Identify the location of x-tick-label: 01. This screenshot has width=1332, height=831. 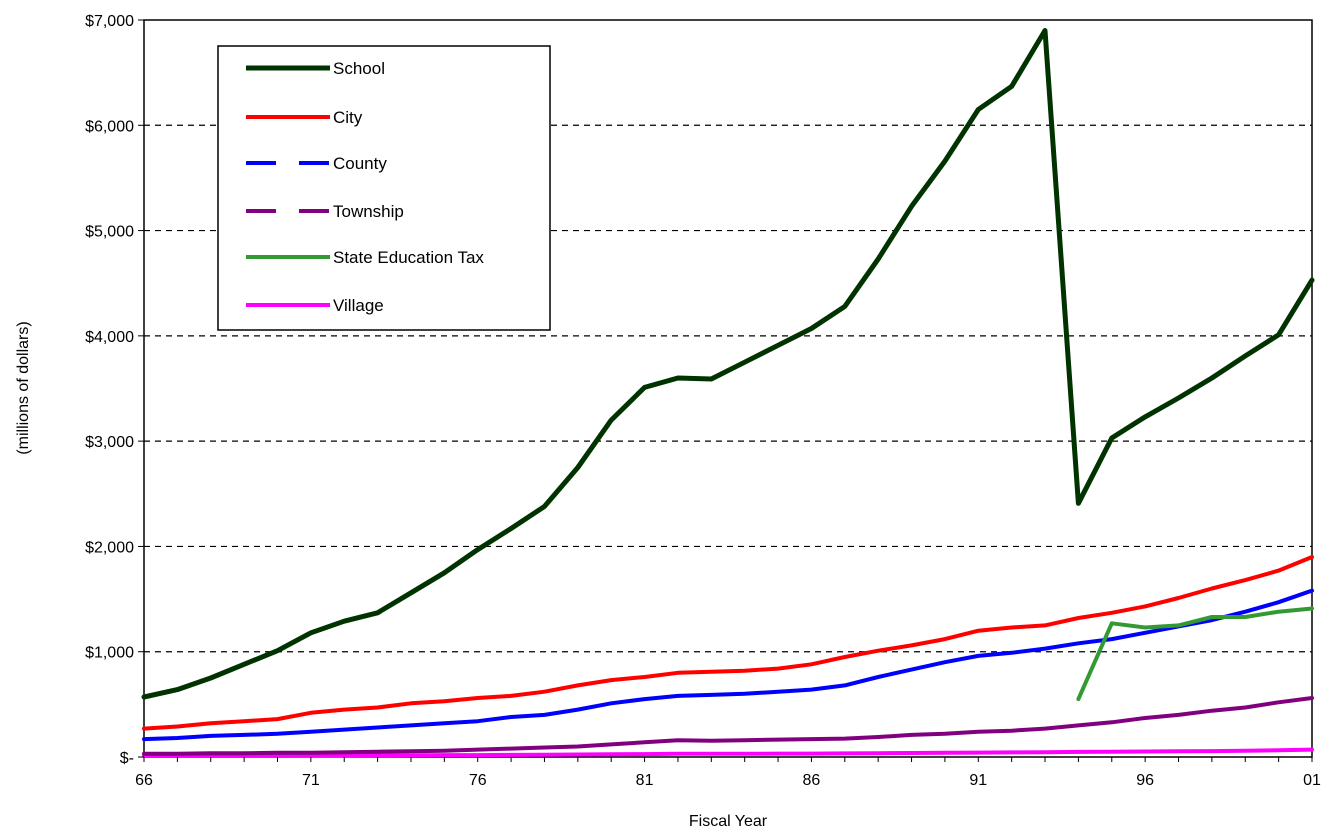
(1312, 780).